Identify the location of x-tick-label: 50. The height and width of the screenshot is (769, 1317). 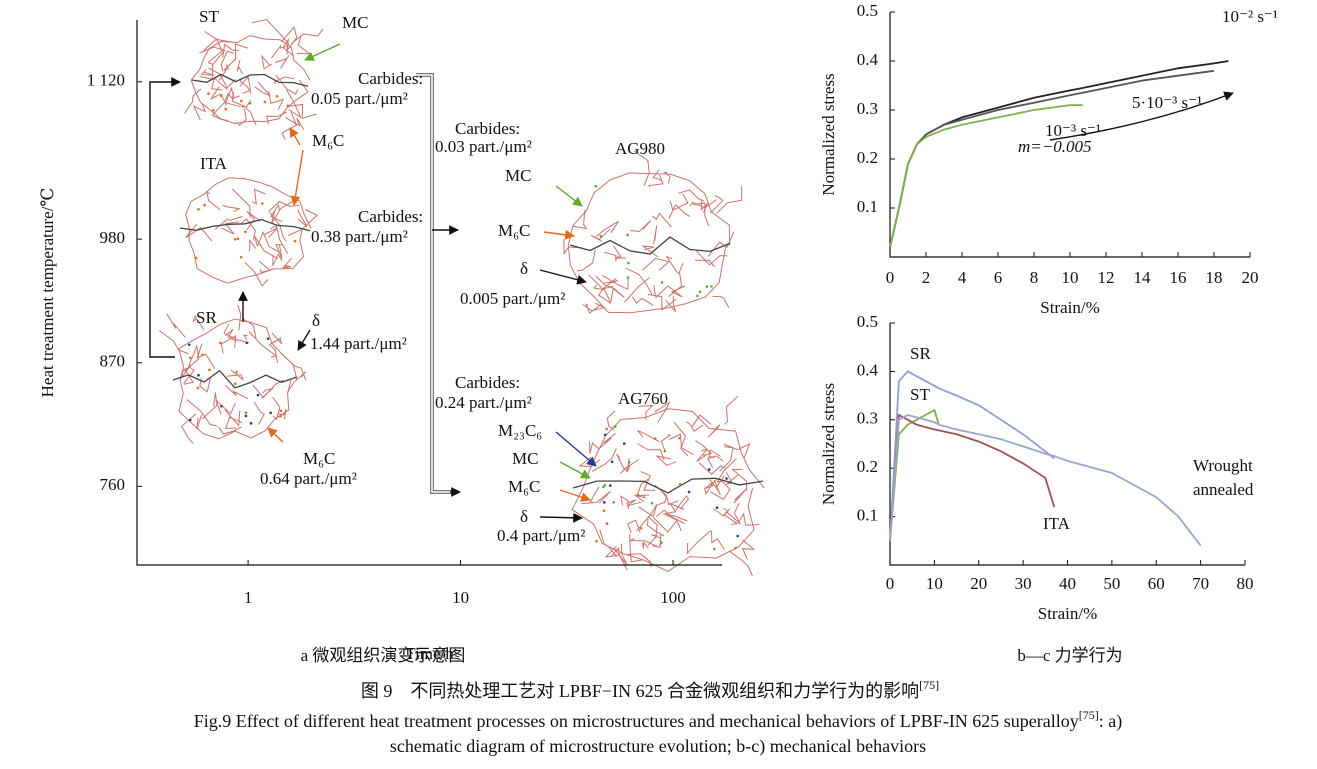
(1111, 583).